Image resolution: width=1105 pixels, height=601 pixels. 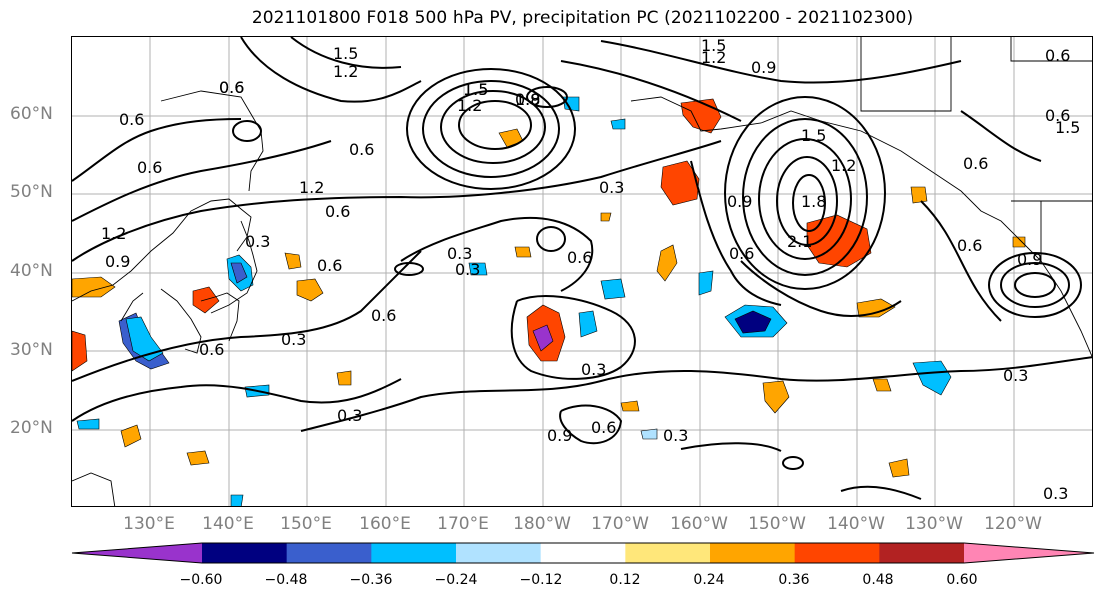 What do you see at coordinates (542, 524) in the screenshot?
I see `lon-label-180w: 180°W` at bounding box center [542, 524].